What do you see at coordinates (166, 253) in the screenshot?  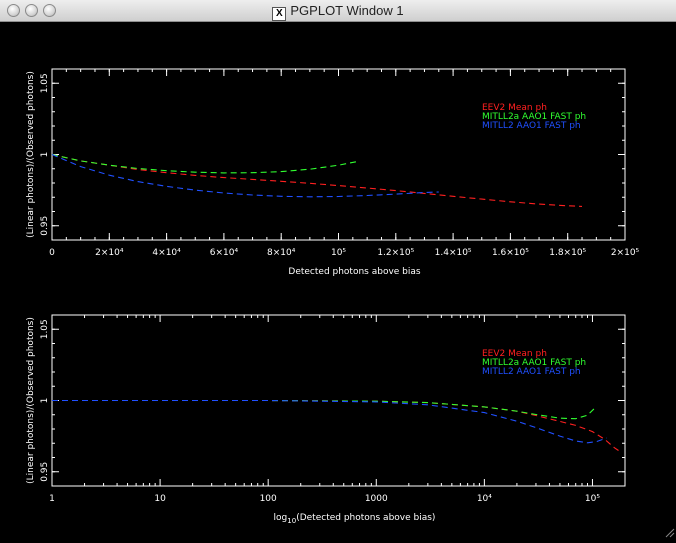 I see `x-tick-label: 4×10⁴` at bounding box center [166, 253].